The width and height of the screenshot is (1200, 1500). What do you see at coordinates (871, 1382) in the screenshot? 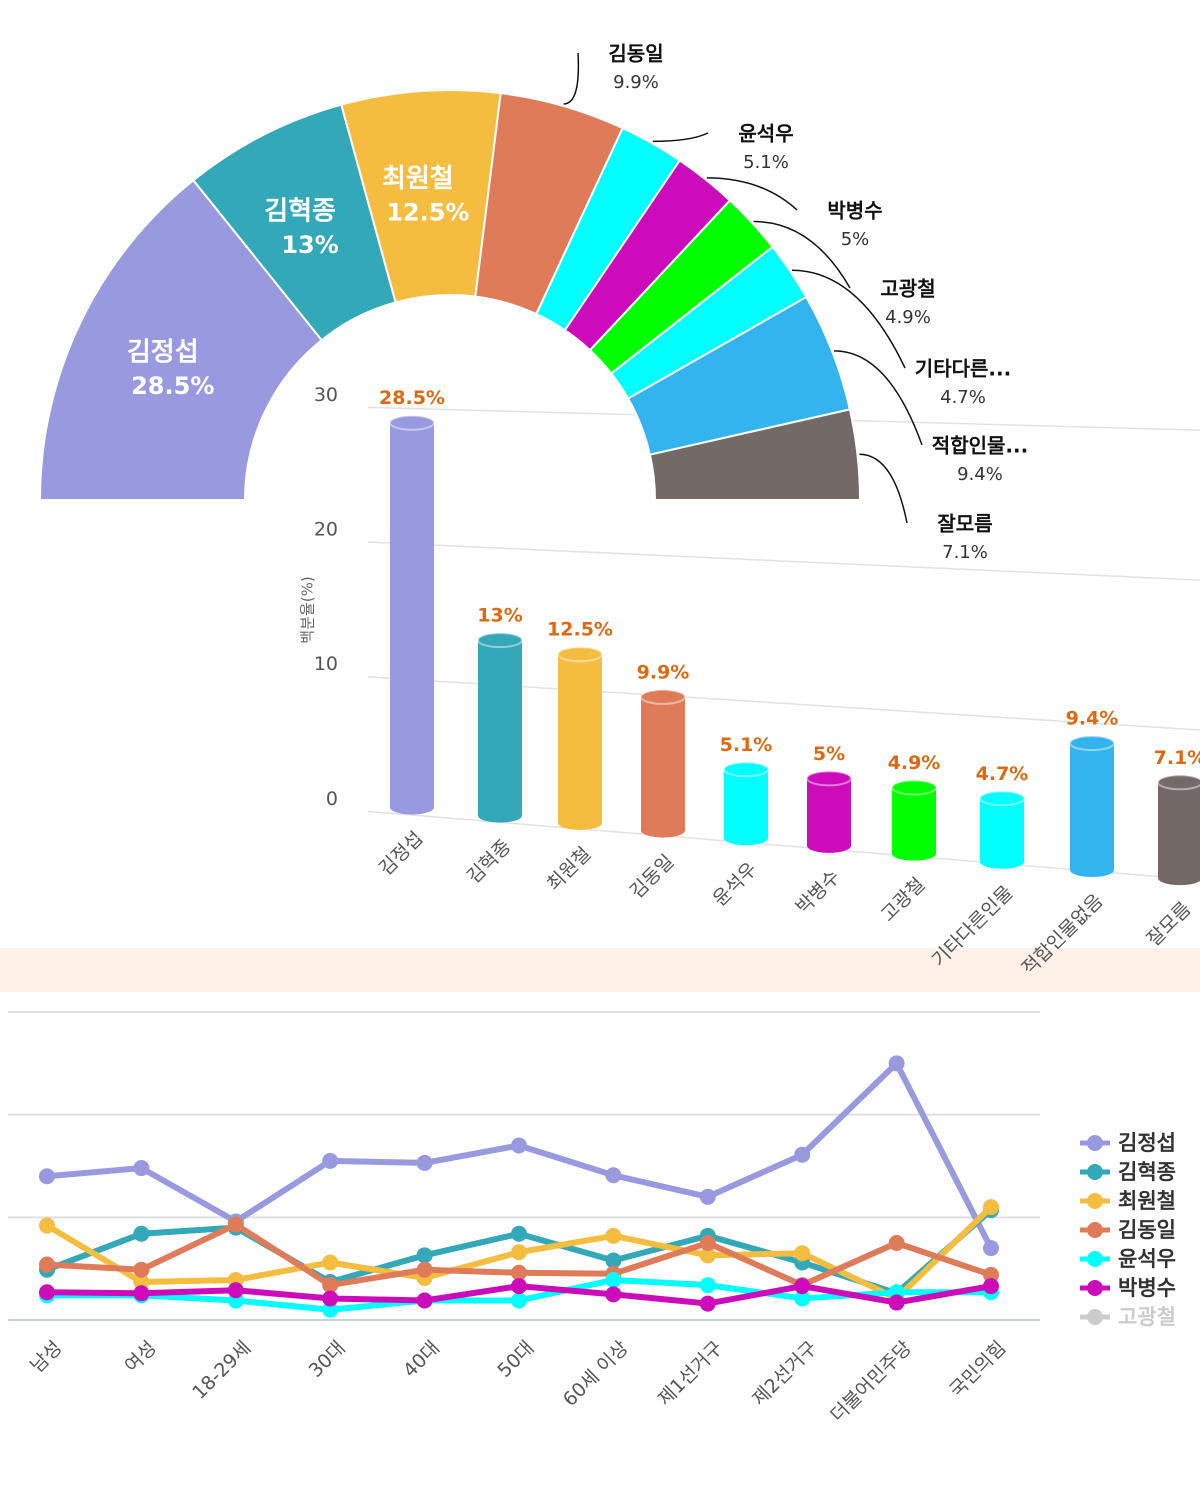
I see `x-tick-label: 더불어민주당` at bounding box center [871, 1382].